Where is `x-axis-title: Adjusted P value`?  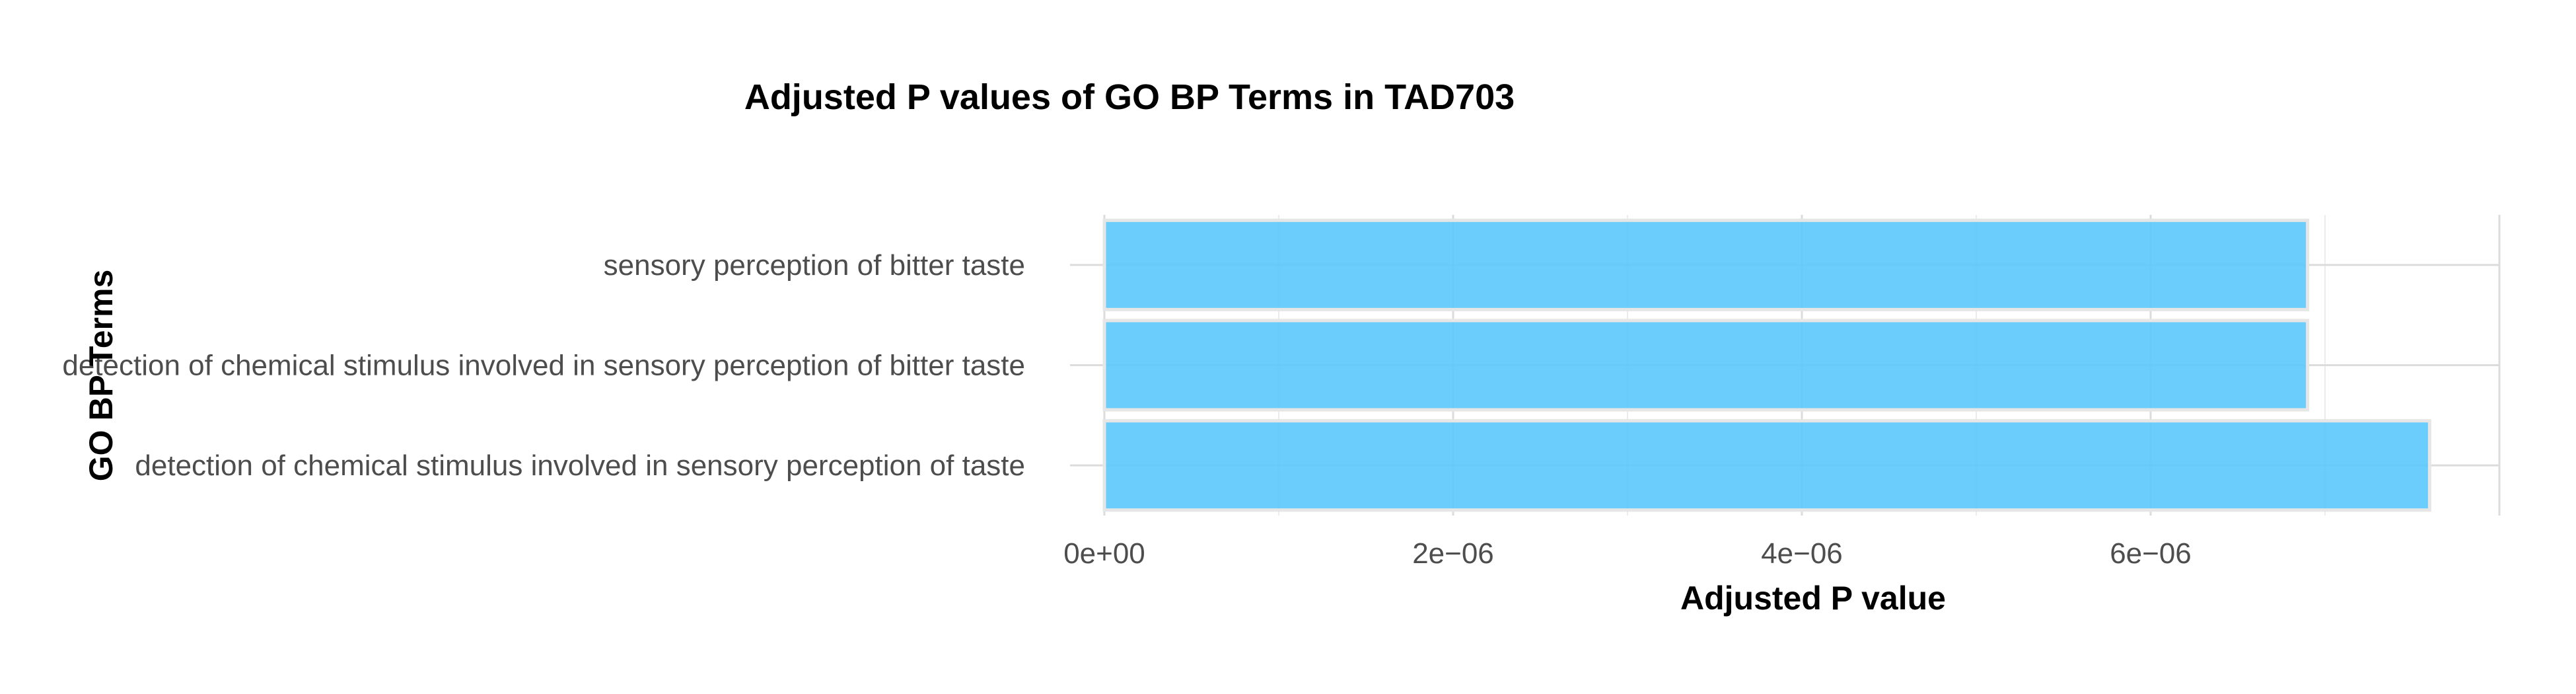 x-axis-title: Adjusted P value is located at coordinates (1813, 598).